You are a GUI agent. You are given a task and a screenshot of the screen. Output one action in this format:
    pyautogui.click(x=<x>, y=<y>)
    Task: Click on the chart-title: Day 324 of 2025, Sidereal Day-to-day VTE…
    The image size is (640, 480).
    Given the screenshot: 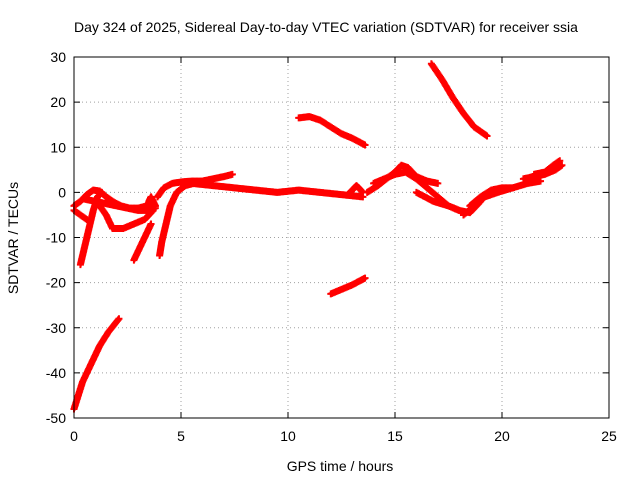 What is the action you would take?
    pyautogui.click(x=326, y=27)
    